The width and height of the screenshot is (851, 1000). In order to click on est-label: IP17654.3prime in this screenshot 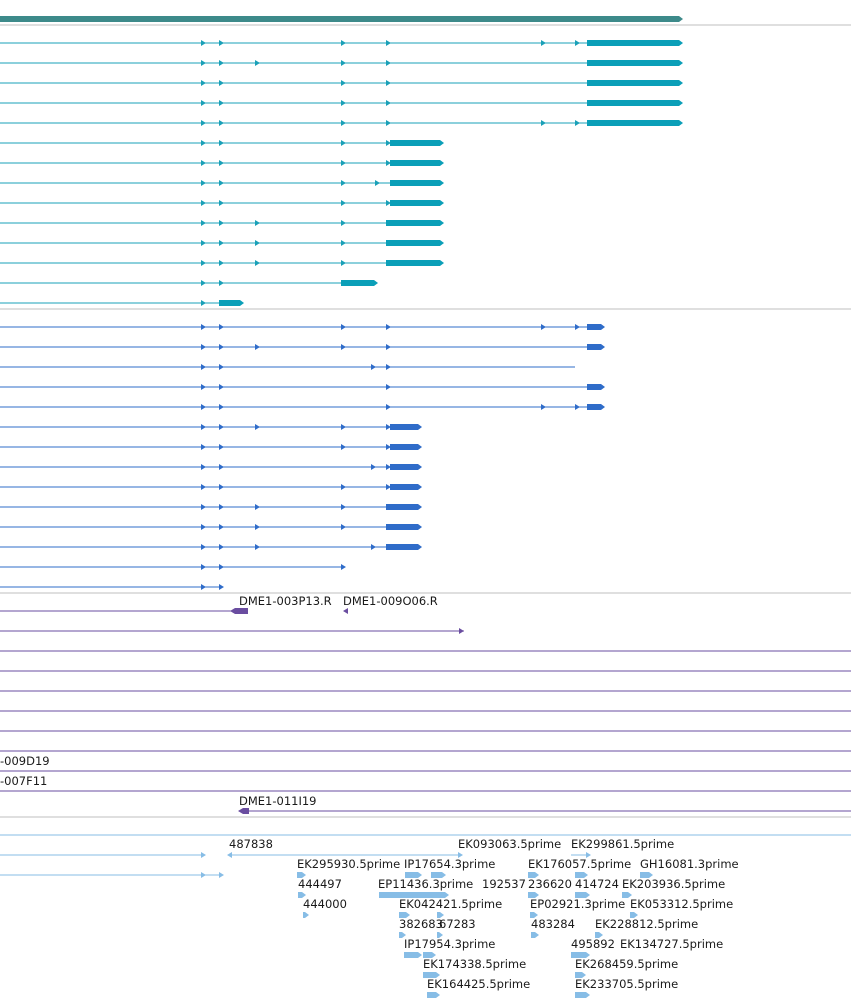, I will do `click(449, 864)`.